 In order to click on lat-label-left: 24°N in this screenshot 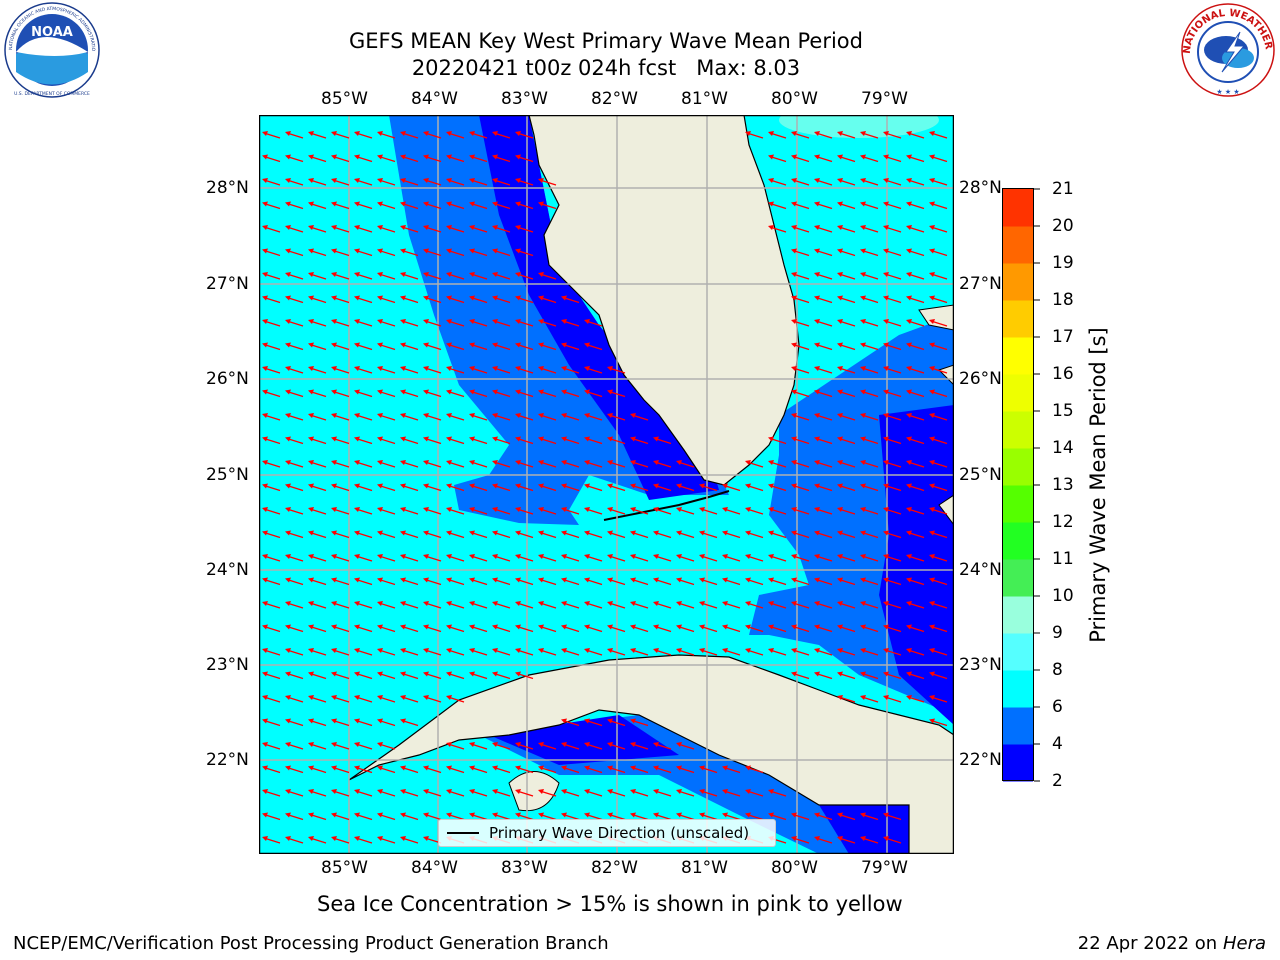, I will do `click(227, 570)`.